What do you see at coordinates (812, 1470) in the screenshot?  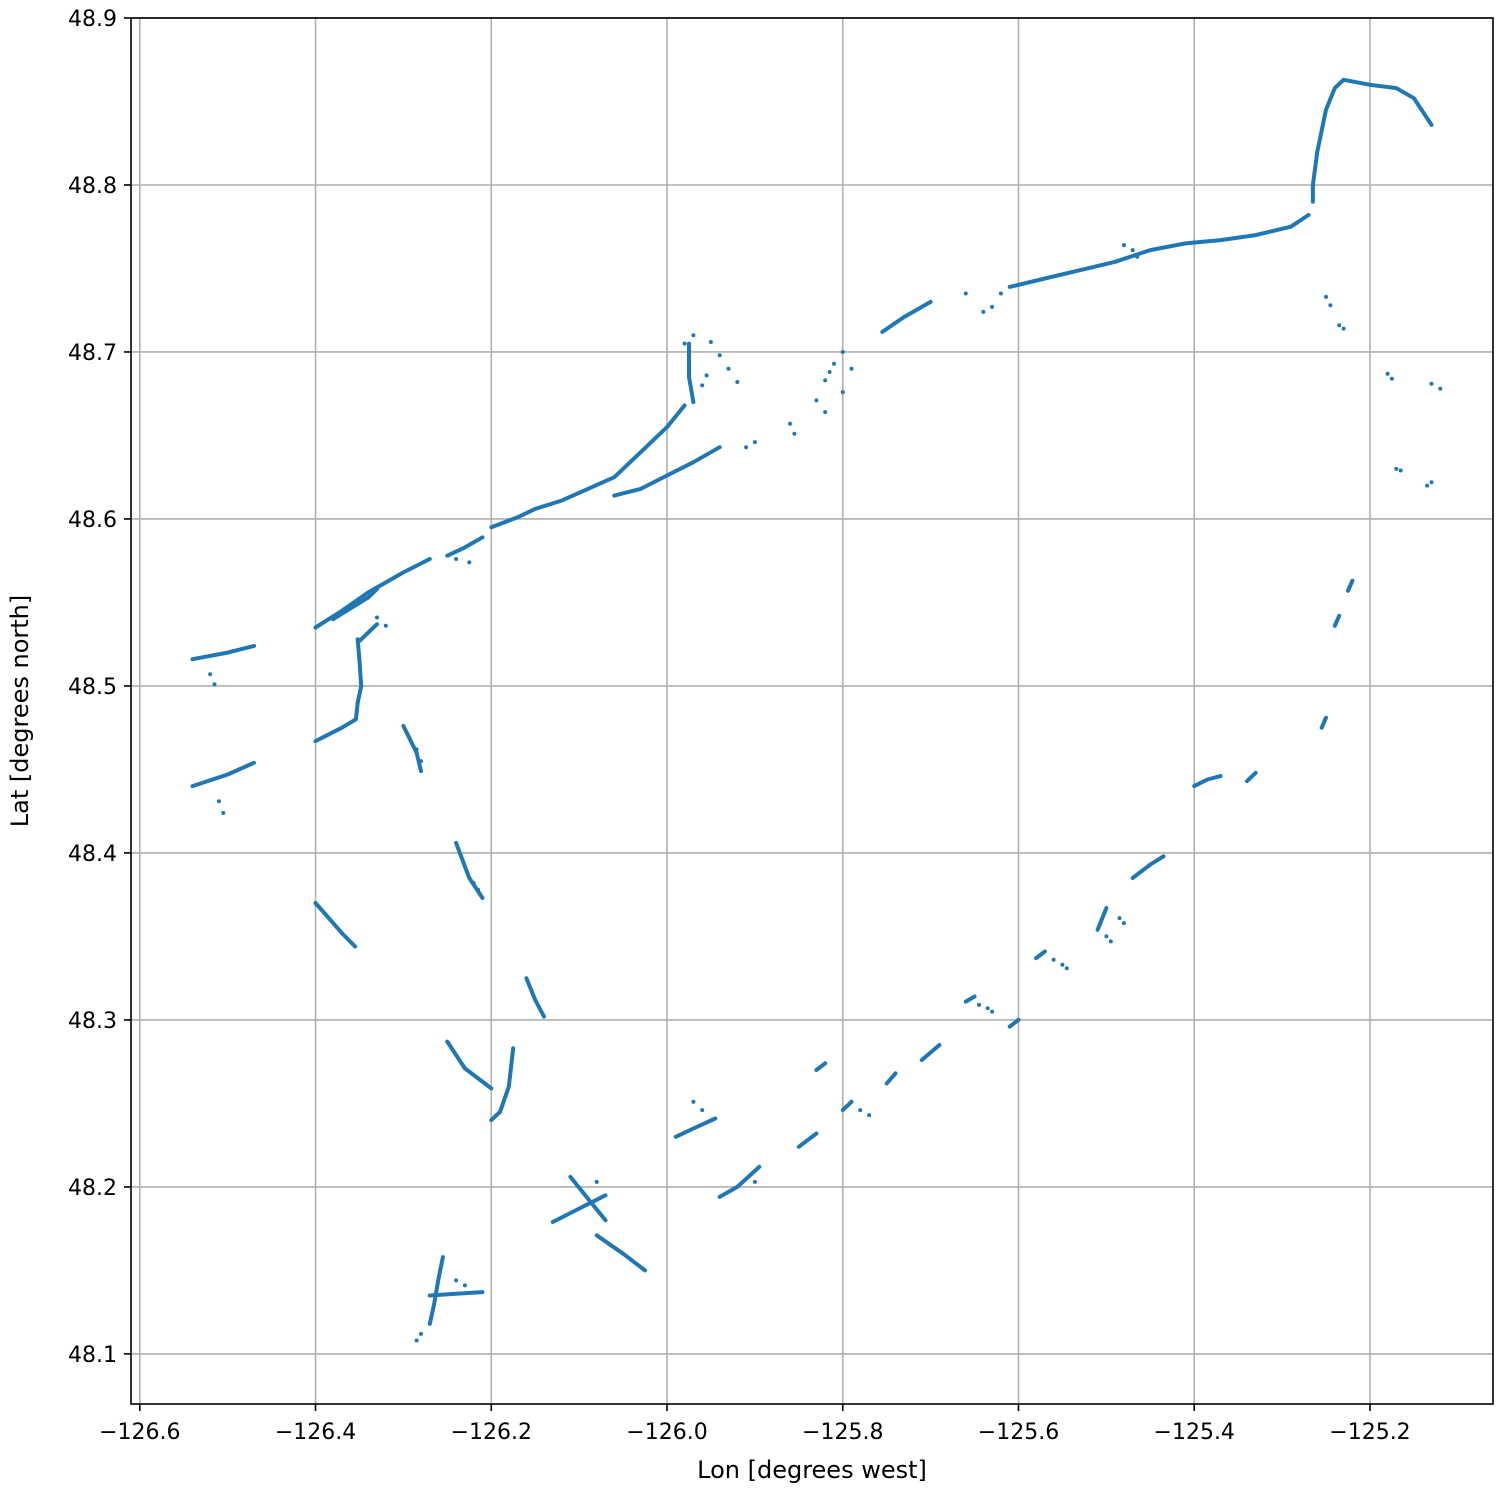 I see `x-axis-label: Lon [degrees west]` at bounding box center [812, 1470].